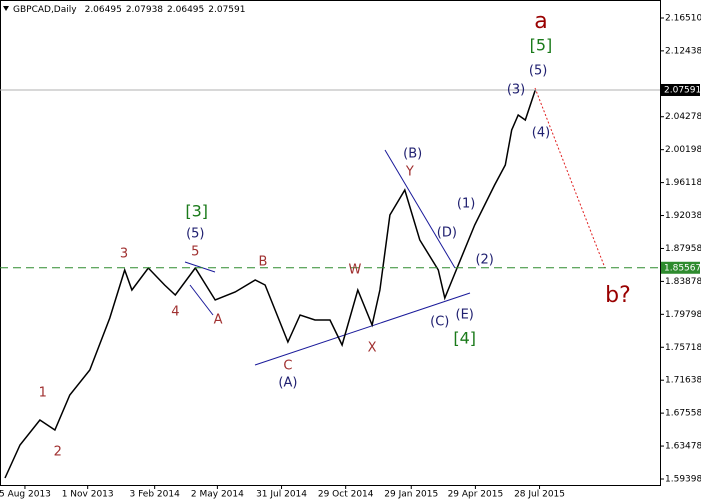 The height and width of the screenshot is (501, 701). I want to click on y-tick-label: 2.00198, so click(683, 150).